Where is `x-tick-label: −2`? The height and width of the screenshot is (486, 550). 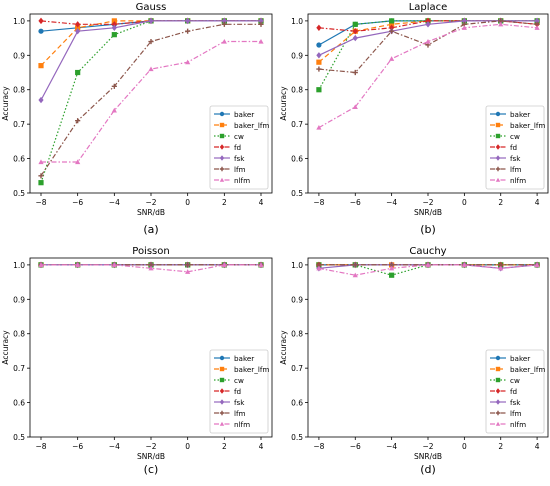
x-tick-label: −2 is located at coordinates (150, 202).